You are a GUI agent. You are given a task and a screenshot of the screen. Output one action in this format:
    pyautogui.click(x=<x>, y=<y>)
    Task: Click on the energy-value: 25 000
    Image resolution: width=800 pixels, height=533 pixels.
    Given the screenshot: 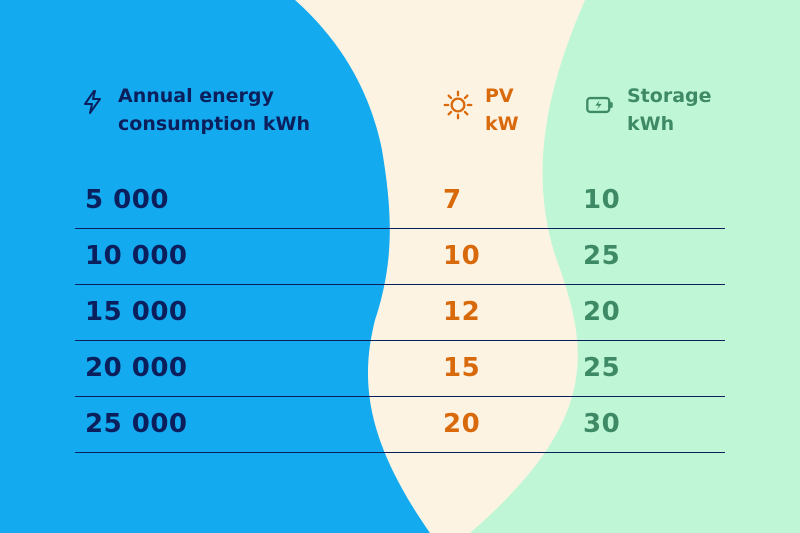 What is the action you would take?
    pyautogui.click(x=136, y=424)
    